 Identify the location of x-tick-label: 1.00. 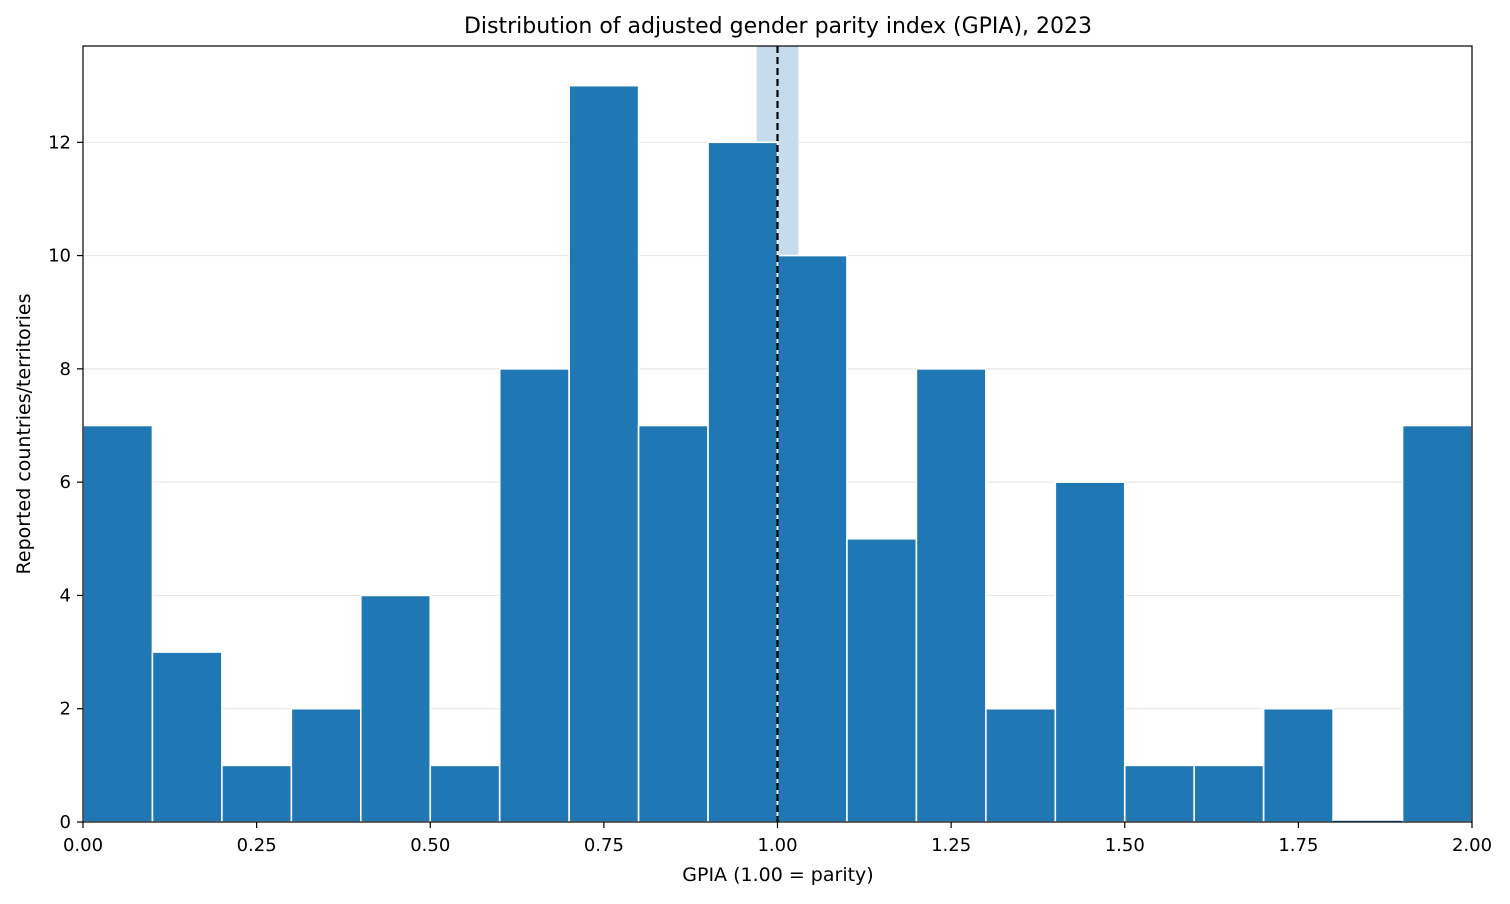
(777, 845).